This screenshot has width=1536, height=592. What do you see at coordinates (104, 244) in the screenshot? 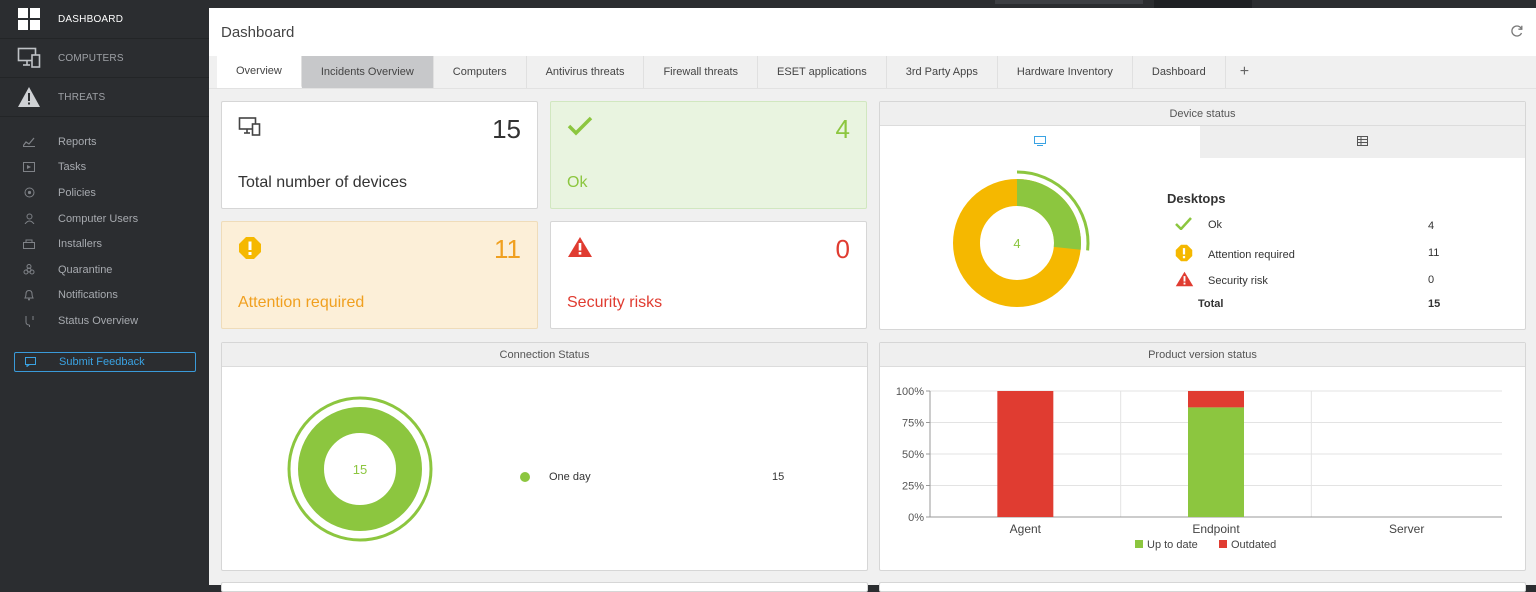
I see `sidebar-item-installers: Installers` at bounding box center [104, 244].